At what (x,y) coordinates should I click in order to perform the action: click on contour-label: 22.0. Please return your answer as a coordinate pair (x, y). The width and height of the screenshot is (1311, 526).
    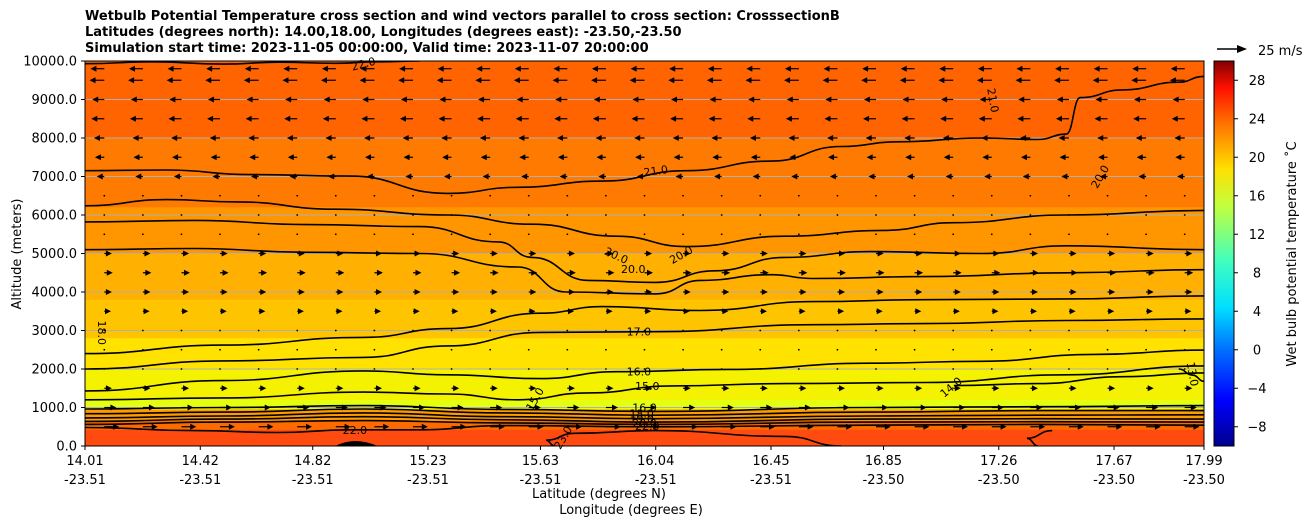
    Looking at the image, I should click on (647, 426).